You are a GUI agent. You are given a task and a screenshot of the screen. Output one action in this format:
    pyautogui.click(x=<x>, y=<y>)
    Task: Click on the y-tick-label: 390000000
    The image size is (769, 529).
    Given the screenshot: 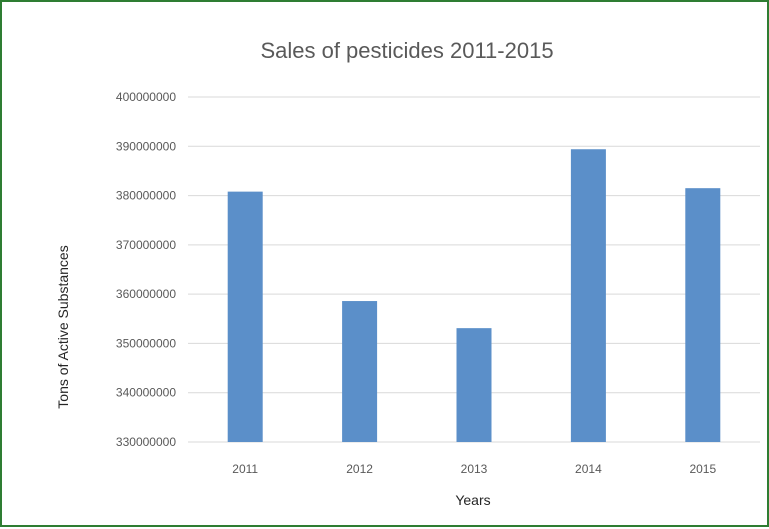 What is the action you would take?
    pyautogui.click(x=146, y=146)
    